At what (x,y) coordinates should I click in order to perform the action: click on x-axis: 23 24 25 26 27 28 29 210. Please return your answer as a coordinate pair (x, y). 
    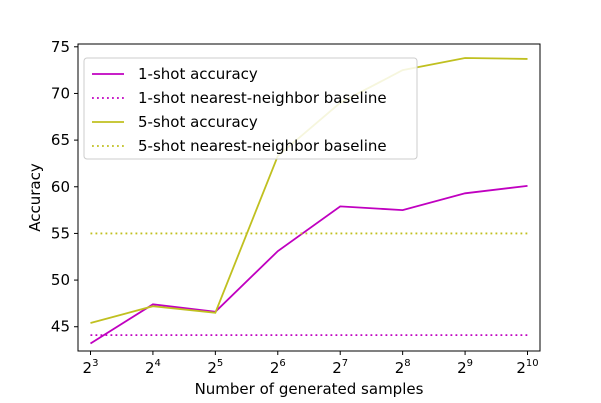
    Looking at the image, I should click on (311, 364).